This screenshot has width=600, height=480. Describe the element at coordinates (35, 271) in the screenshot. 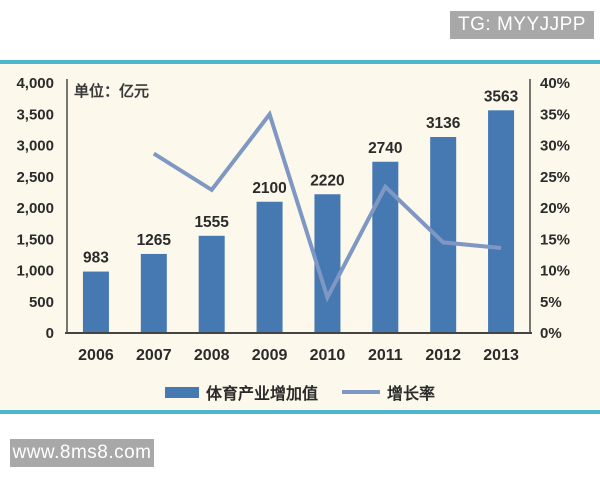

I see `left-axis-tick-label: 1,000` at that location.